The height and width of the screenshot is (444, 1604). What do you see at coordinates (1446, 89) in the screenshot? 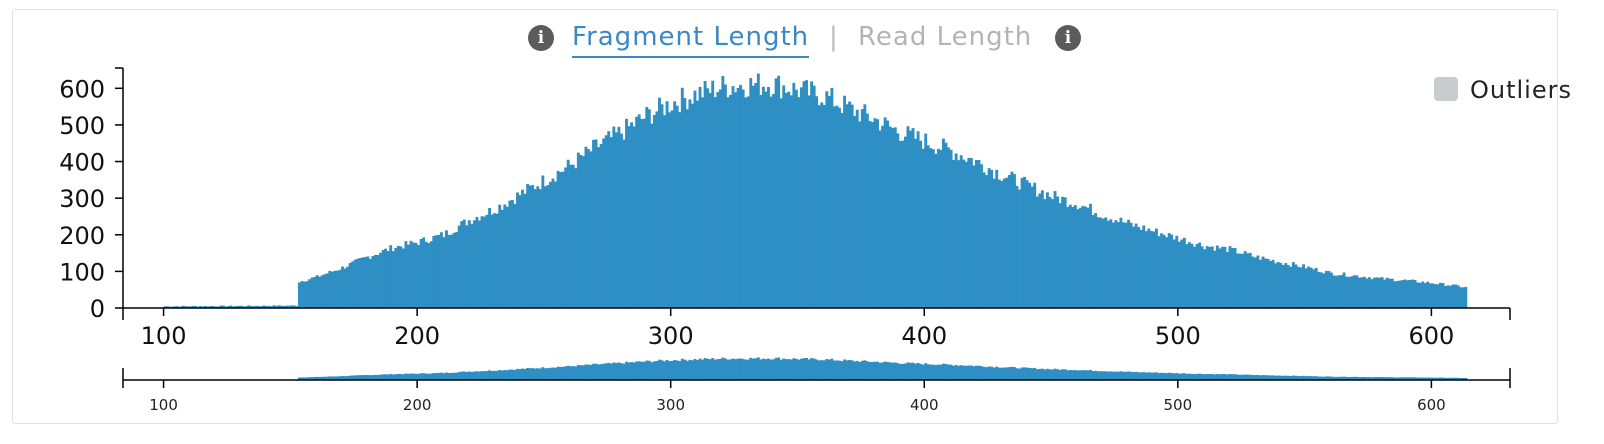
I see `outliers-checkbox` at bounding box center [1446, 89].